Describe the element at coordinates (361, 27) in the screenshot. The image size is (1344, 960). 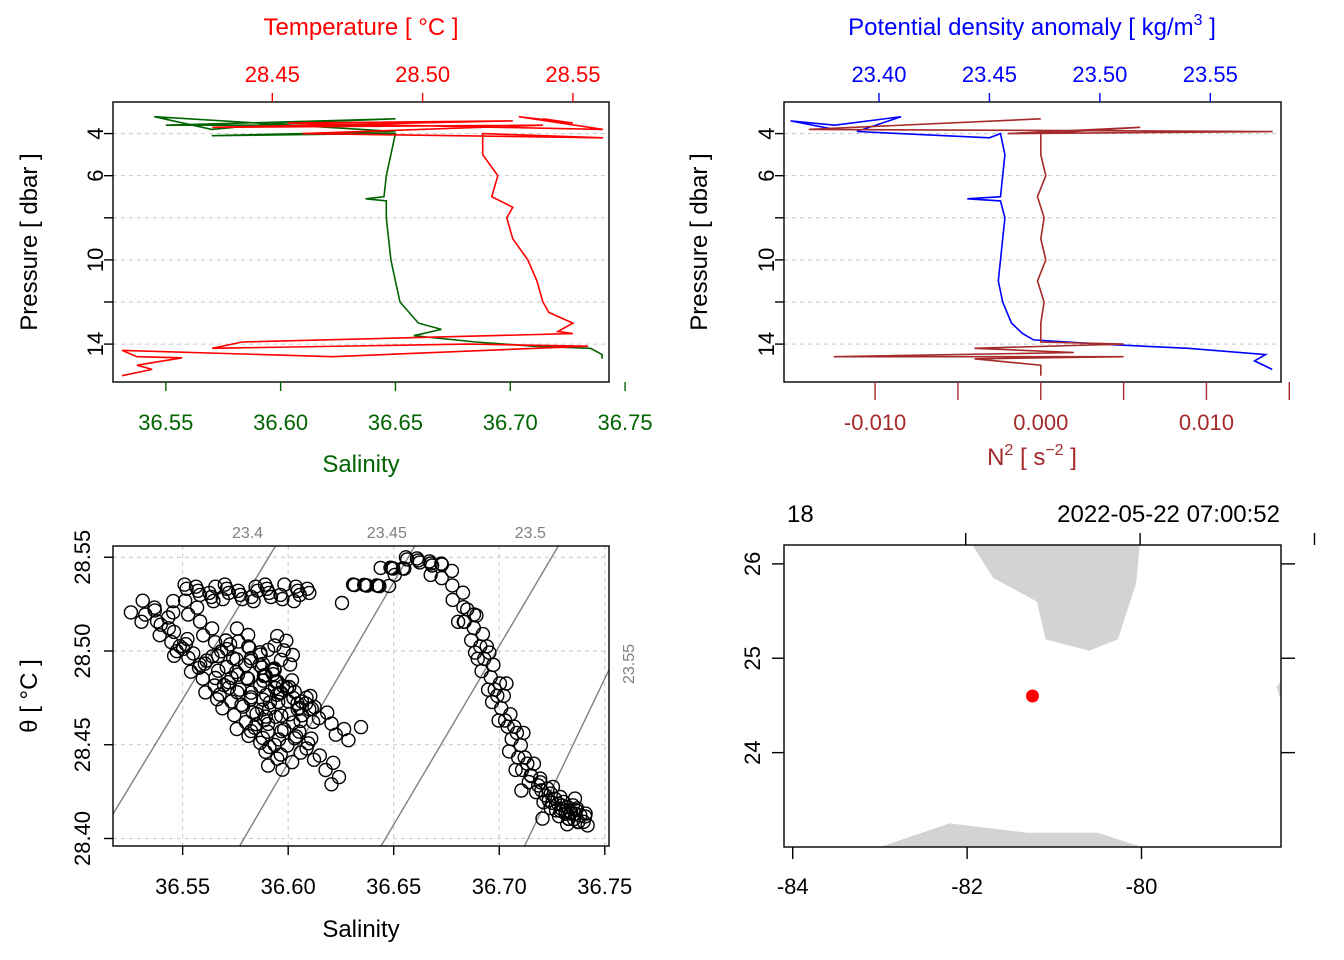
I see `p1-temperature-axis-title: Temperature [ °C ]` at that location.